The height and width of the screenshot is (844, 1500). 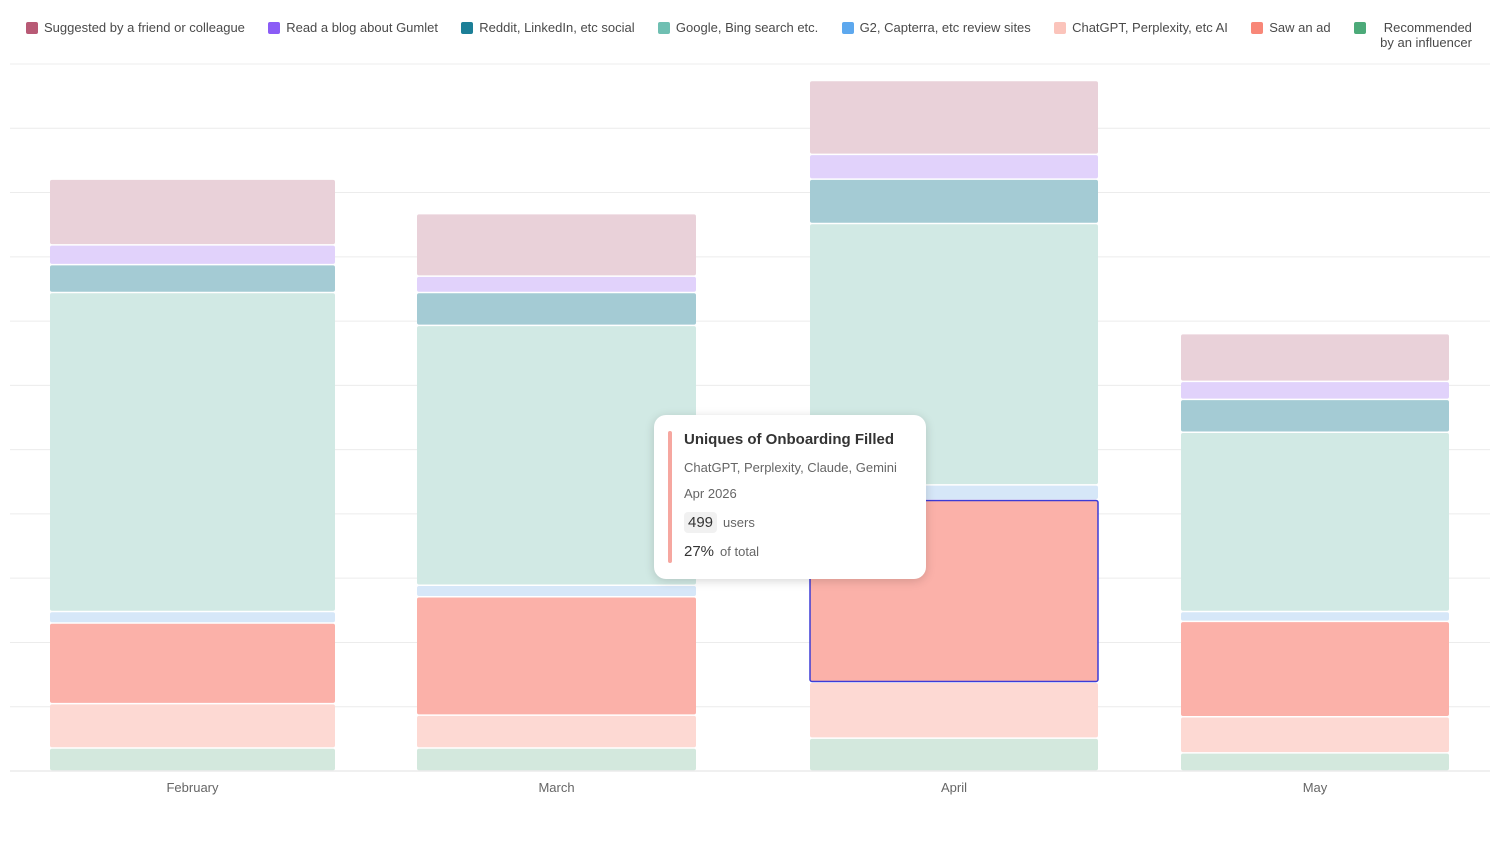 I want to click on legend-label: Suggested by a friend or colleague, so click(x=144, y=27).